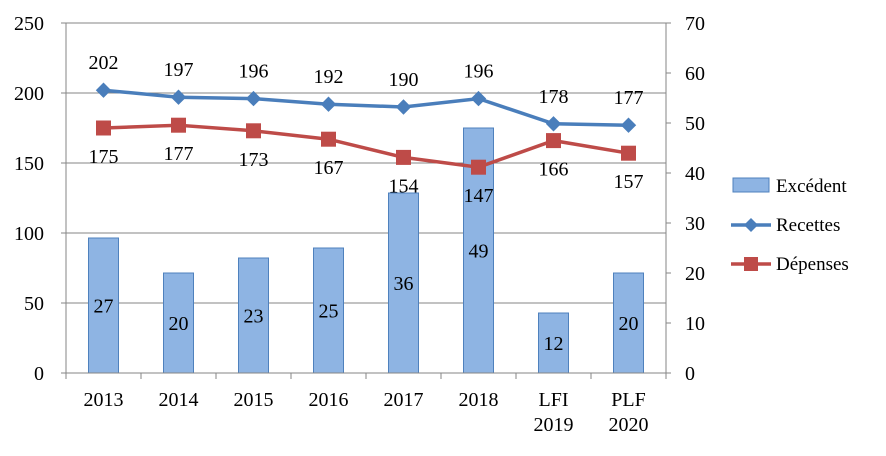  What do you see at coordinates (366, 107) in the screenshot?
I see `line-recettes` at bounding box center [366, 107].